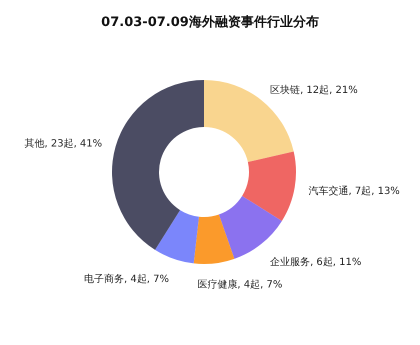  Describe the element at coordinates (290, 262) in the screenshot. I see `slice-label: 企业服务` at that location.